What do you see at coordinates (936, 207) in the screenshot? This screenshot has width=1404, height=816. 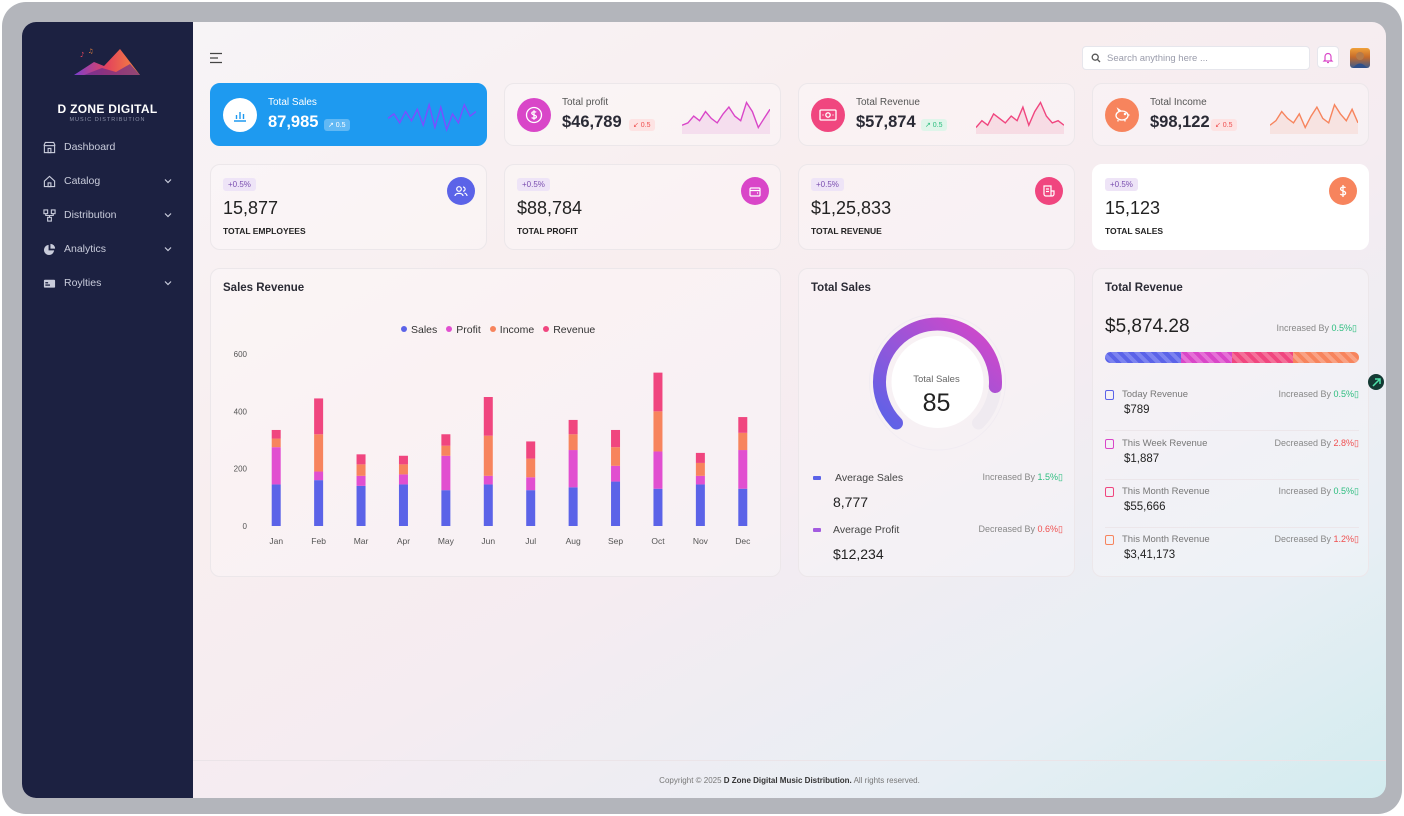 I see `stat-card-total-revenue: +0.5% $1,25,833 TOTAL REVENUE` at bounding box center [936, 207].